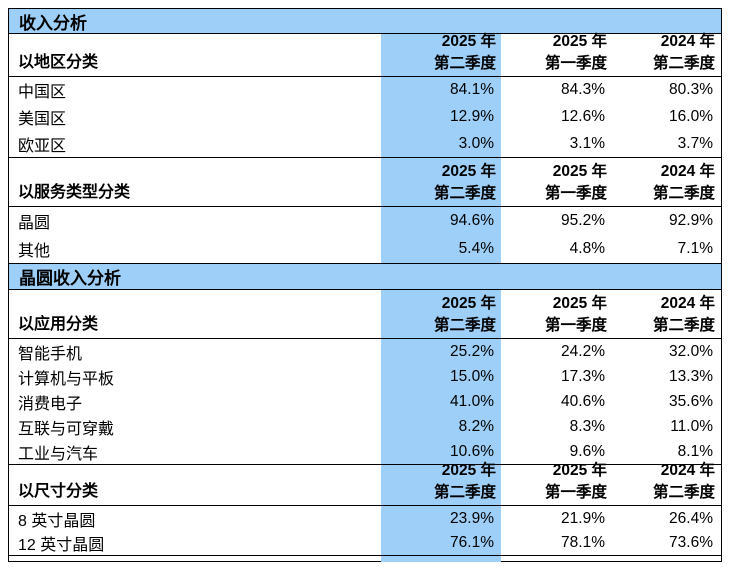  I want to click on subsection-label: 以尺寸分类, so click(58, 491).